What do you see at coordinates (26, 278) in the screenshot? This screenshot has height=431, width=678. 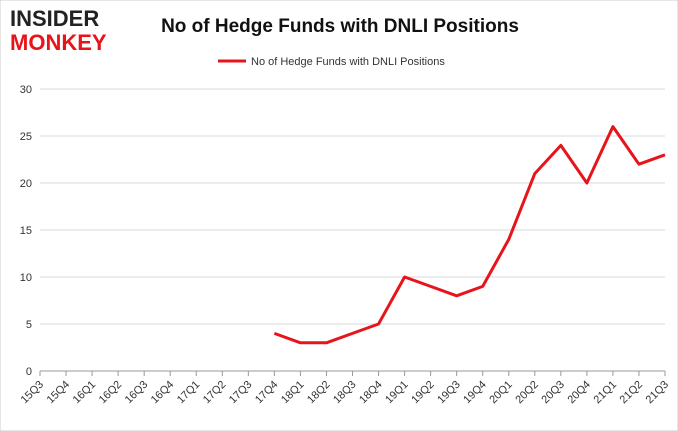 I see `y-tick-label: 10` at bounding box center [26, 278].